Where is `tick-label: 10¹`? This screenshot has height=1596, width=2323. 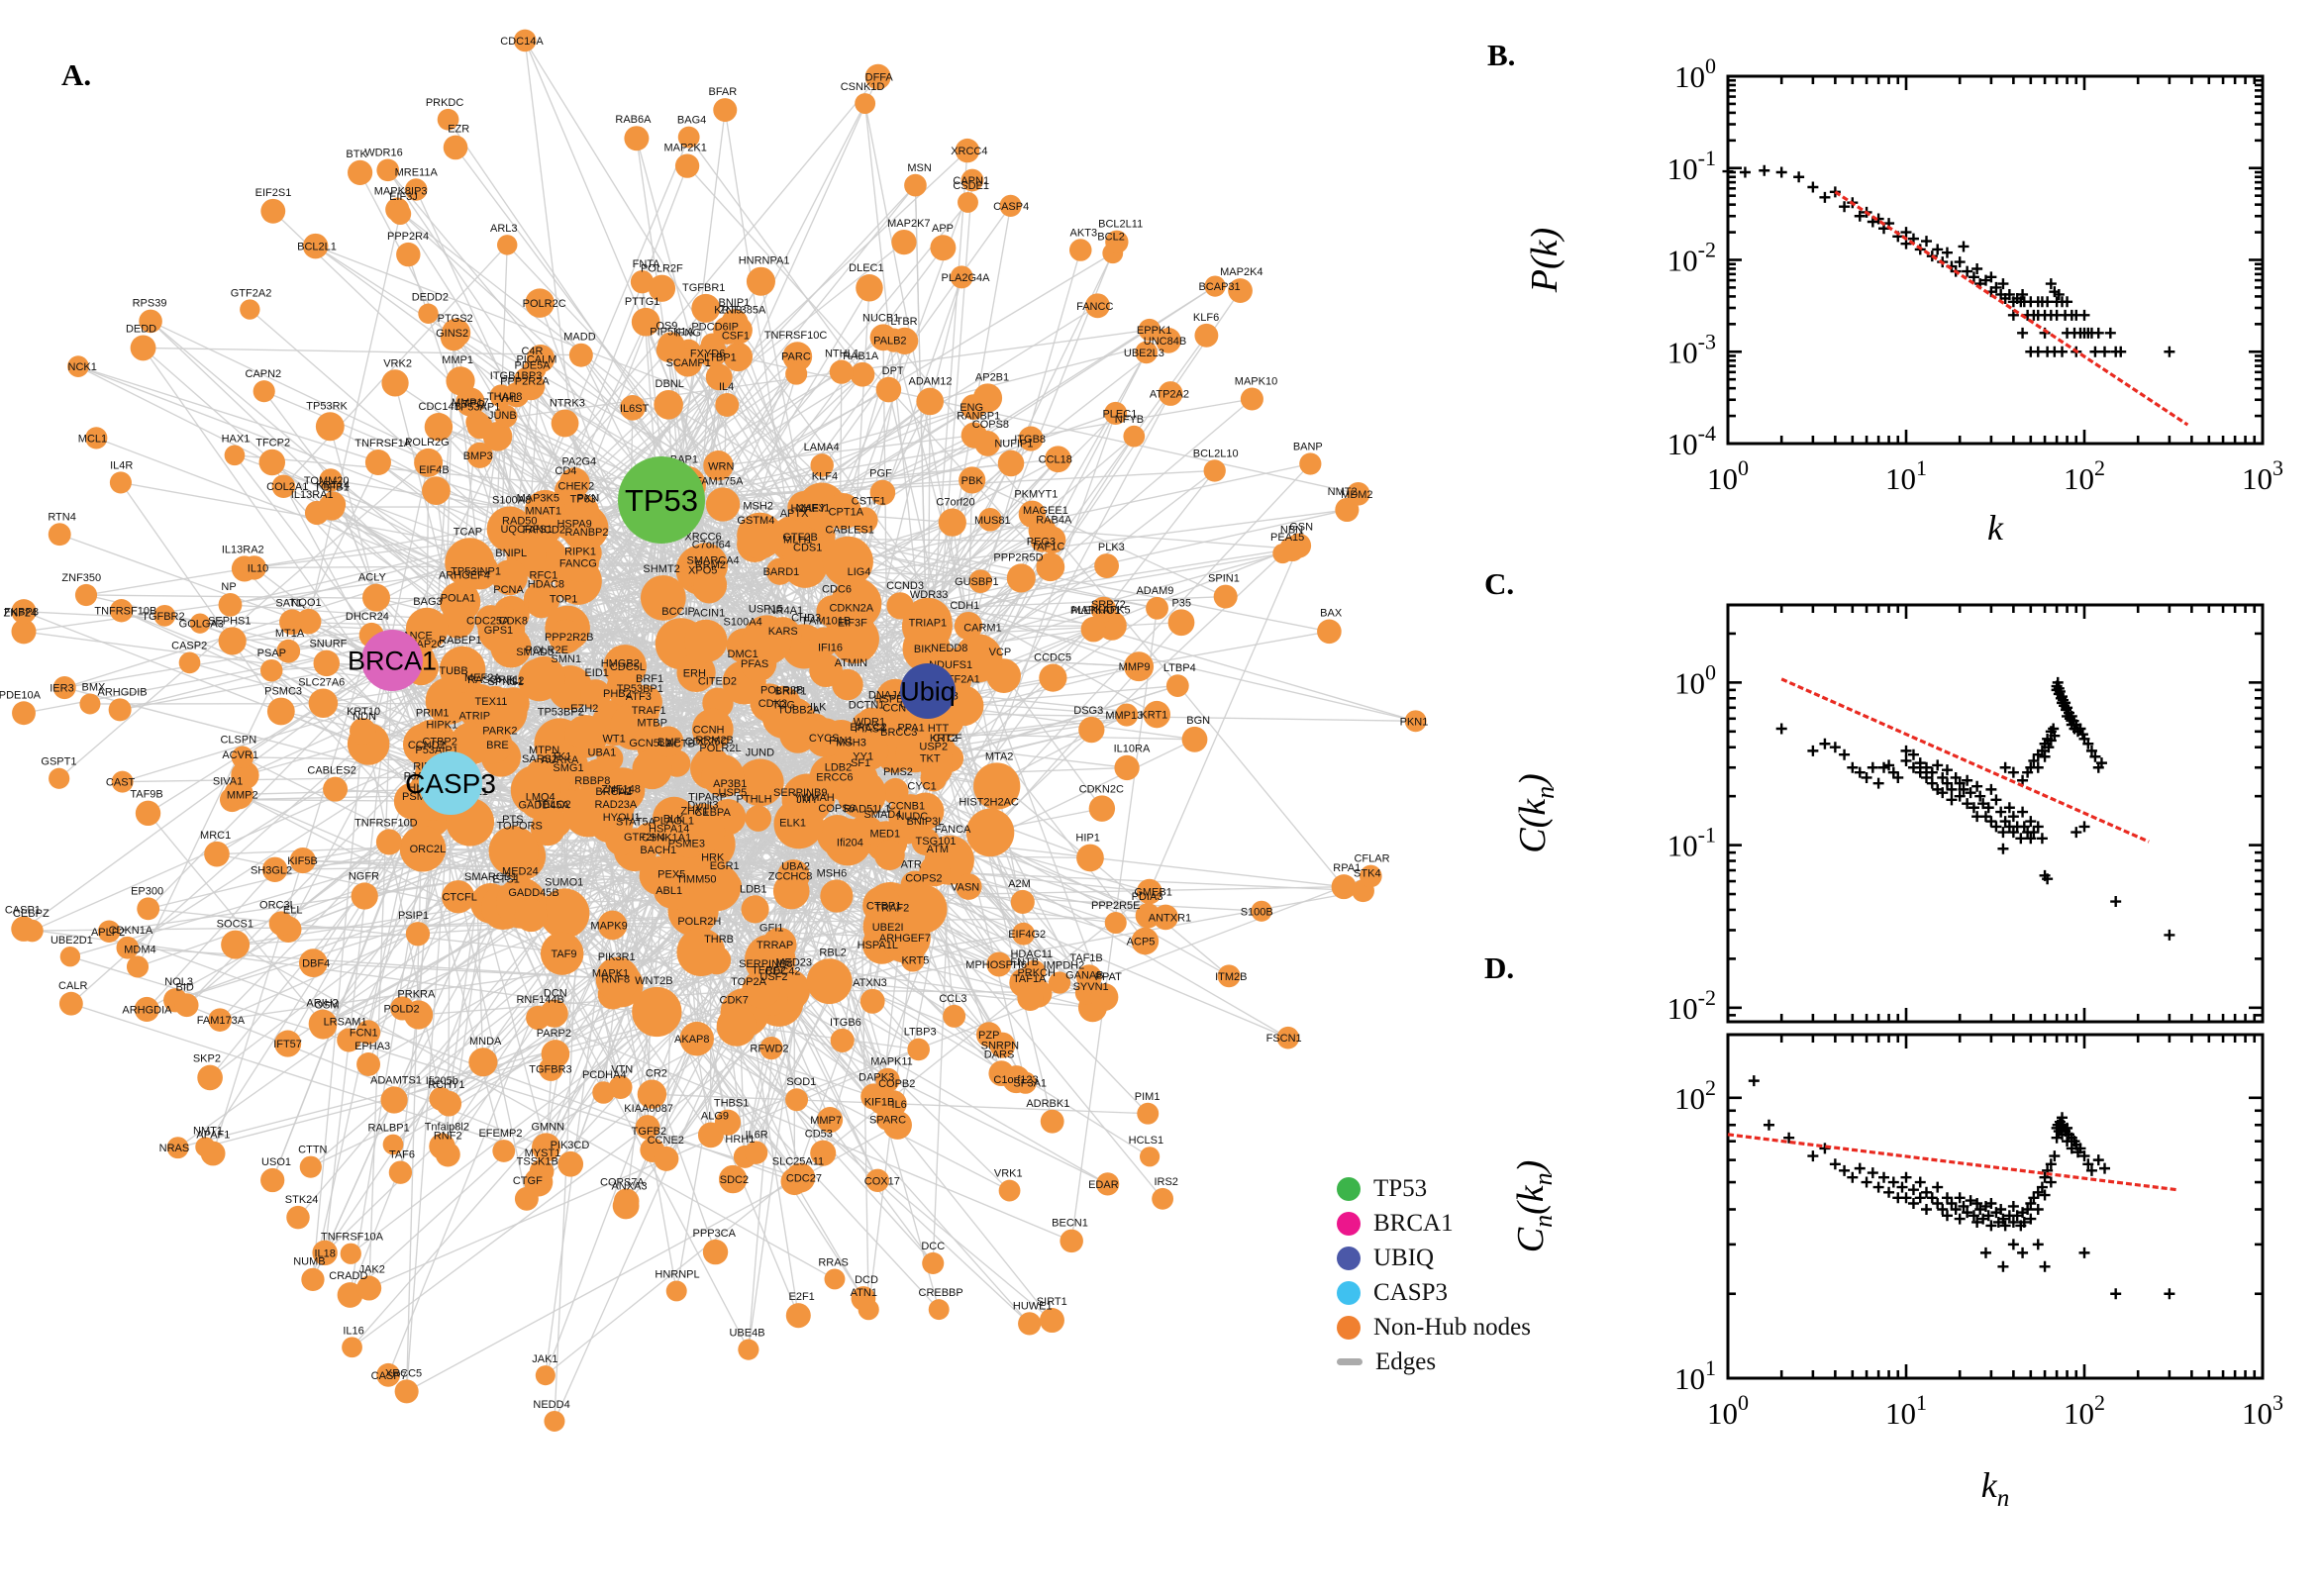
tick-label: 10¹ is located at coordinates (1906, 475).